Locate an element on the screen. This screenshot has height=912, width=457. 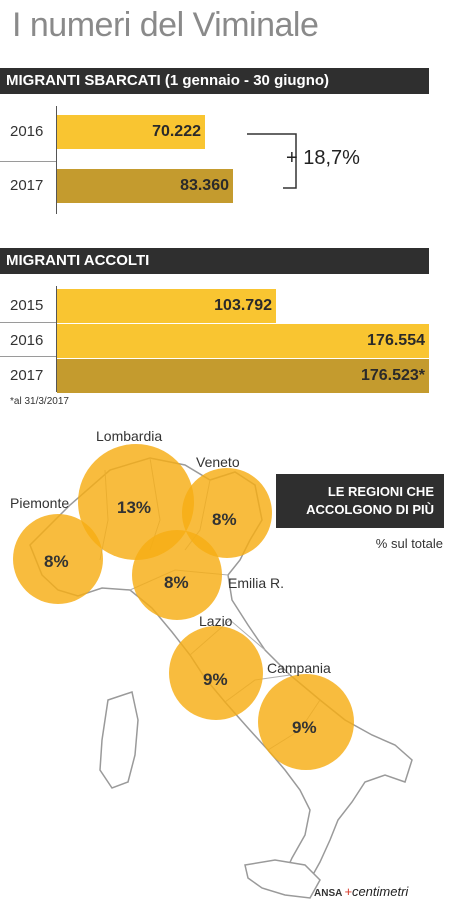
circle-lazio is located at coordinates (216, 673).